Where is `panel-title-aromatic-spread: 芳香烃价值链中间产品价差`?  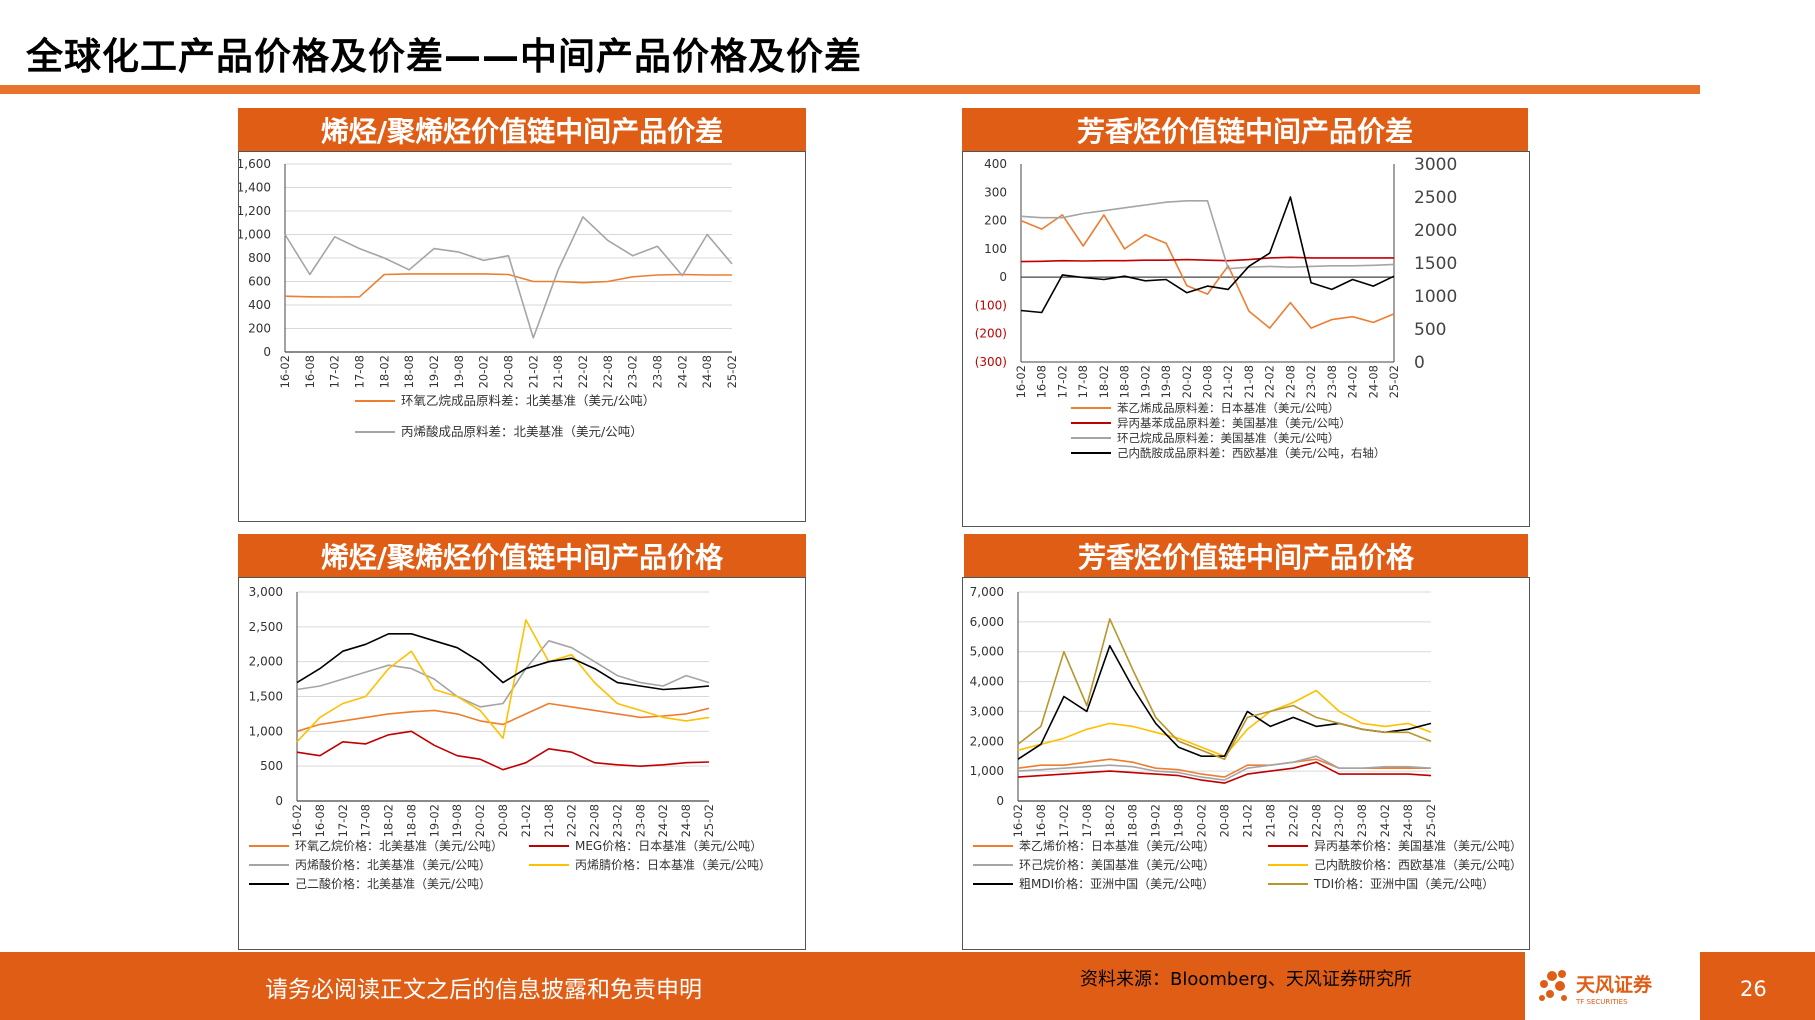
panel-title-aromatic-spread: 芳香烃价值链中间产品价差 is located at coordinates (1245, 129).